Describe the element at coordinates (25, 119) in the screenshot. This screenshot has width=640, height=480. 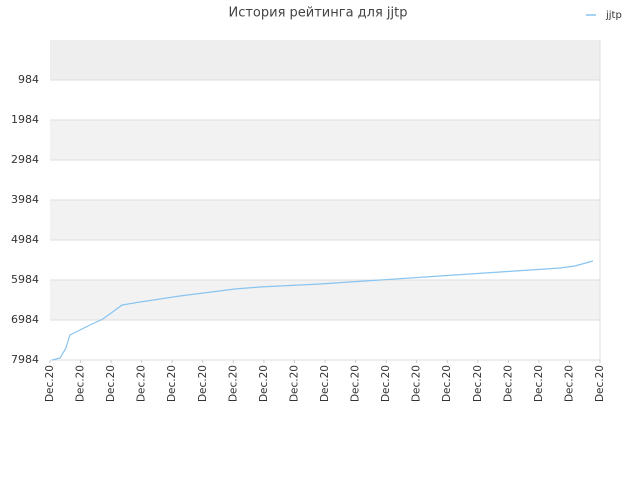
I see `y-tick-label: 1984` at that location.